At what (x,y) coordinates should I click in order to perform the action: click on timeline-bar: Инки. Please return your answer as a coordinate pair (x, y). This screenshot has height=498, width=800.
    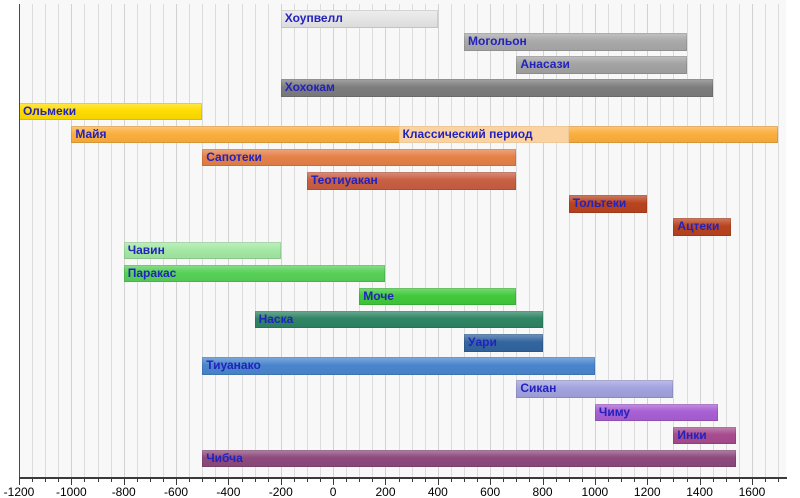
    Looking at the image, I should click on (705, 435).